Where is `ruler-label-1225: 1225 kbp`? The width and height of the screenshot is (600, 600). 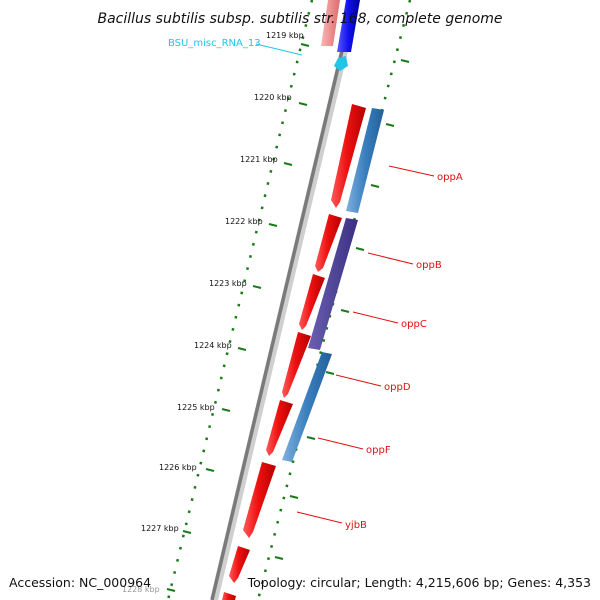
ruler-label-1225: 1225 kbp is located at coordinates (196, 407).